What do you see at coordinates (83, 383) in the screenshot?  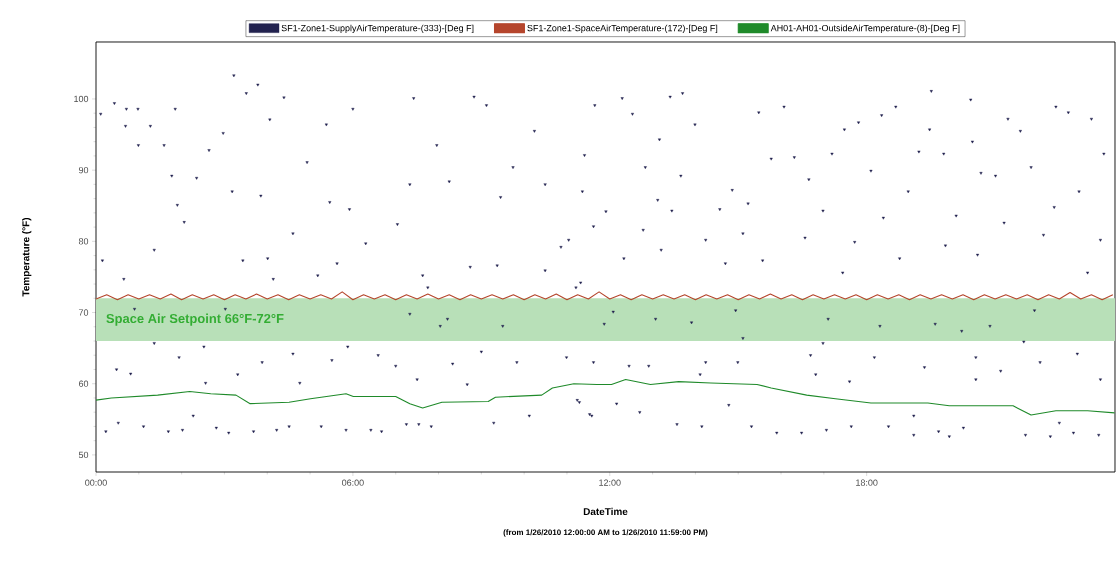 I see `y-tick-label: 60` at bounding box center [83, 383].